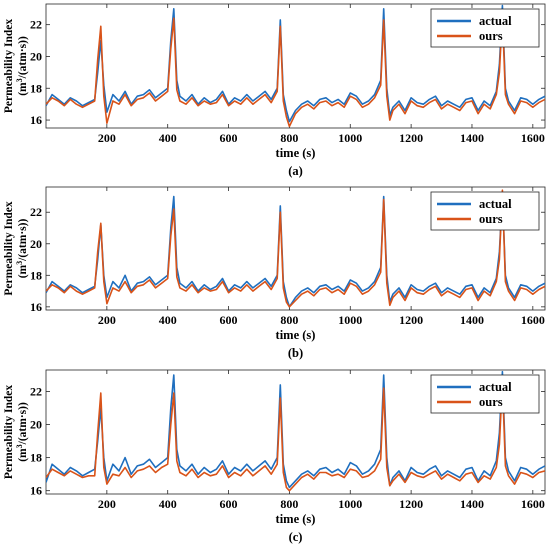  Describe the element at coordinates (295, 171) in the screenshot. I see `panel-label: (a)` at that location.